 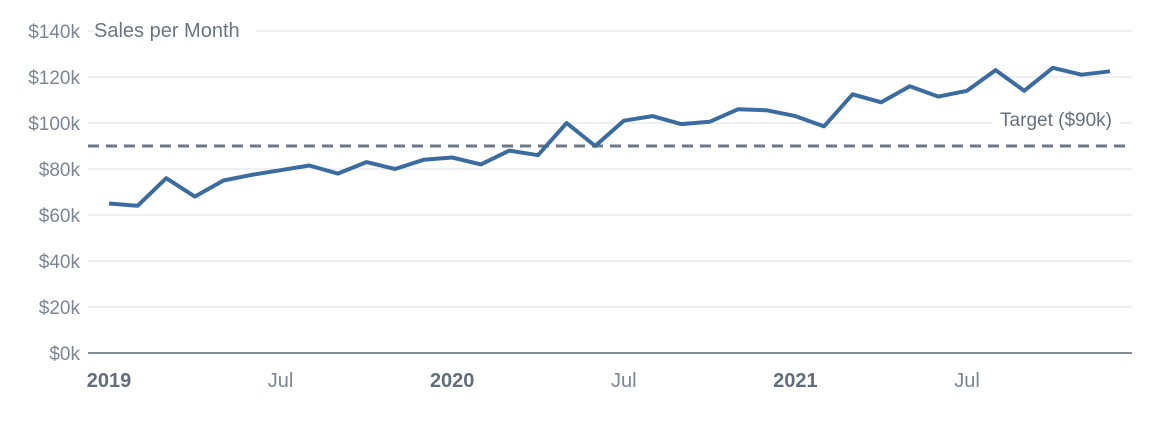 I want to click on y-axis-label: $140k, so click(x=54, y=32).